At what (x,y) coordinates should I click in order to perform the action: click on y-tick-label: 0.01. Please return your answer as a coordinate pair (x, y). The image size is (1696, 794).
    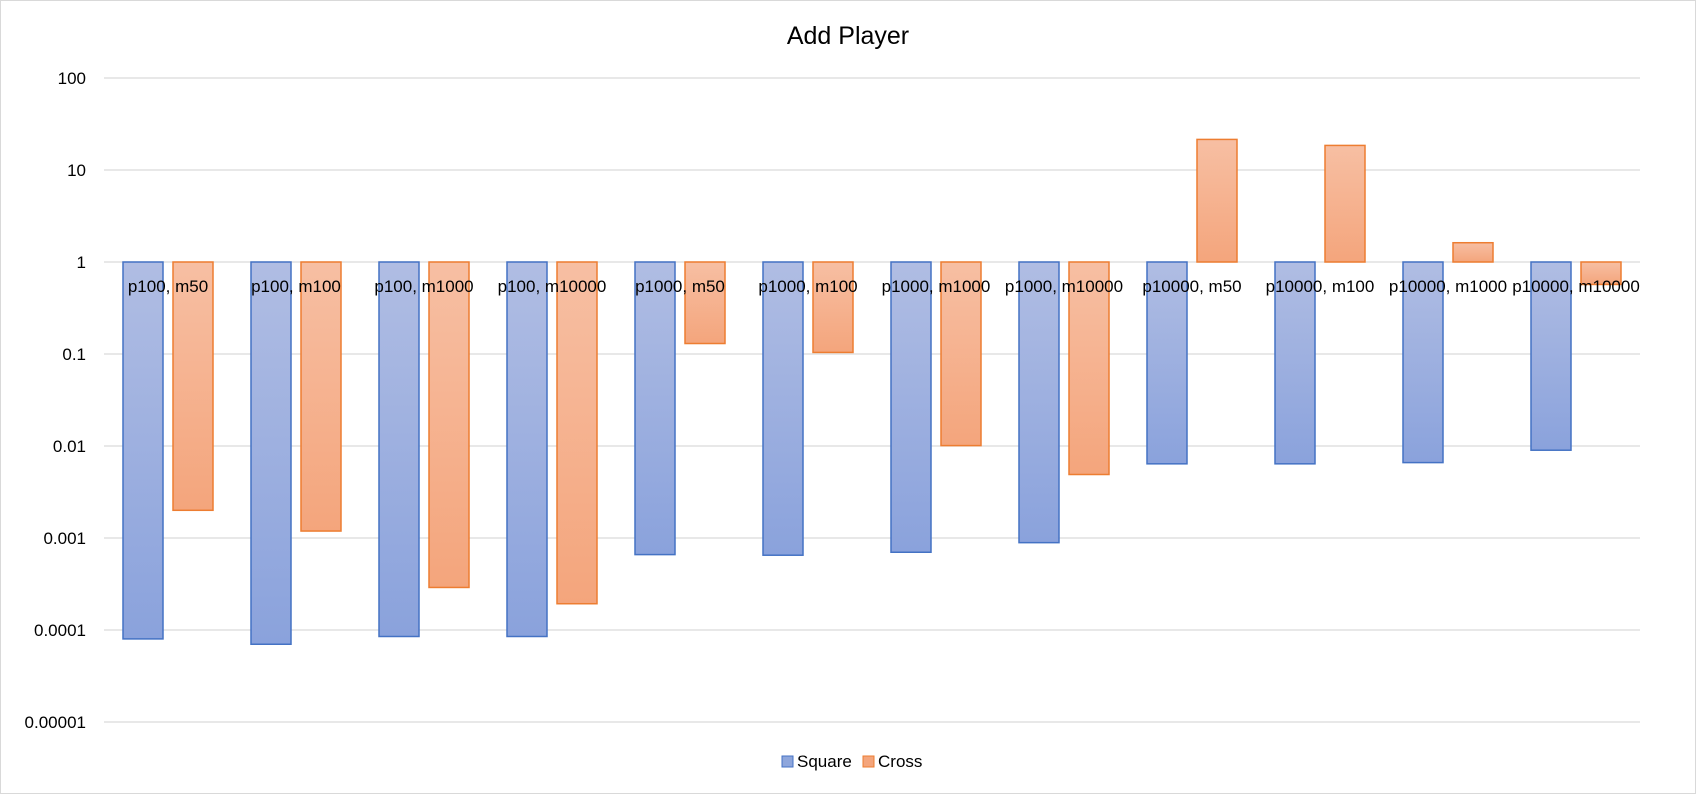
    Looking at the image, I should click on (69, 446).